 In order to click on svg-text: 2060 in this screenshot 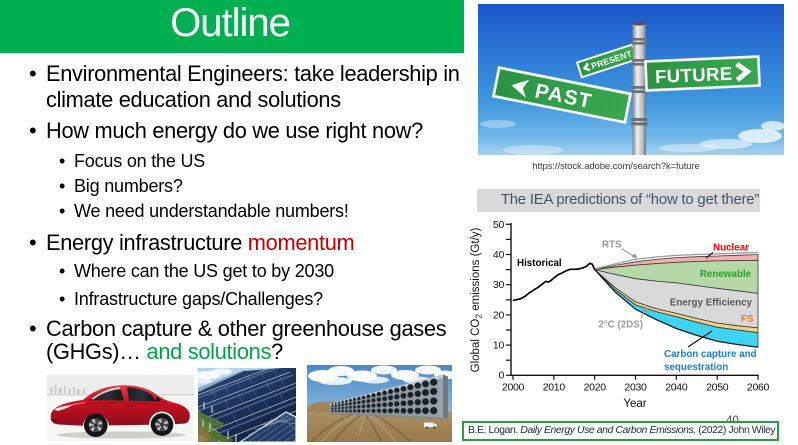, I will do `click(758, 388)`.